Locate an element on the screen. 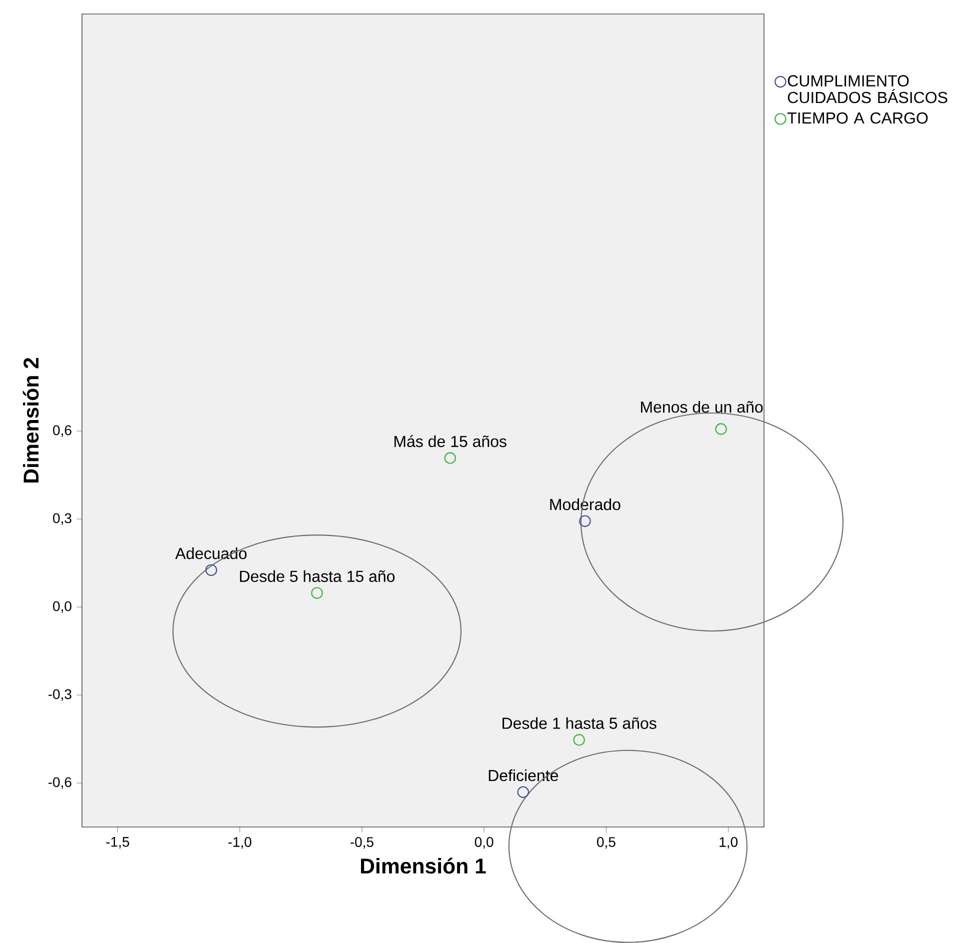 This screenshot has height=943, width=974. y-tick-label: -0,3 is located at coordinates (60, 695).